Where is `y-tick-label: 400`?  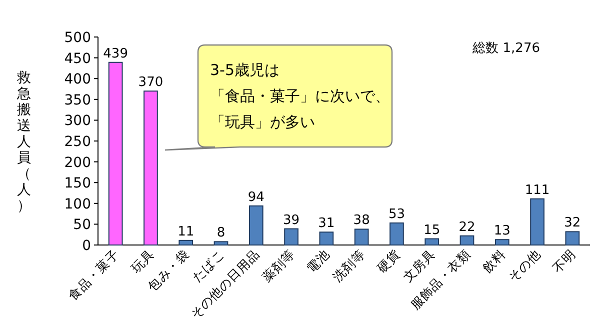 y-tick-label: 400 is located at coordinates (77, 80).